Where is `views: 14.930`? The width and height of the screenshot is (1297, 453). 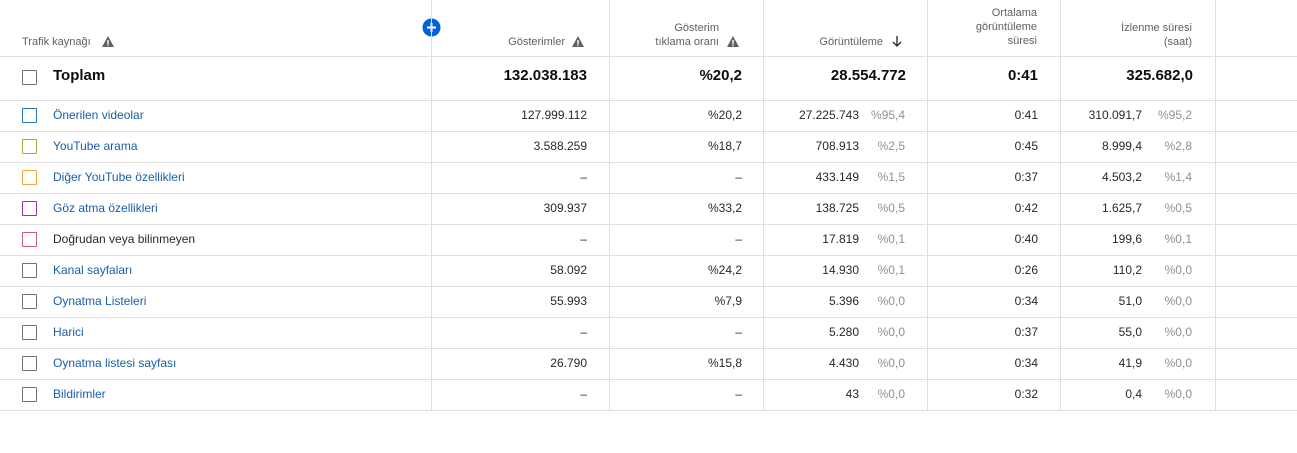 views: 14.930 is located at coordinates (840, 270).